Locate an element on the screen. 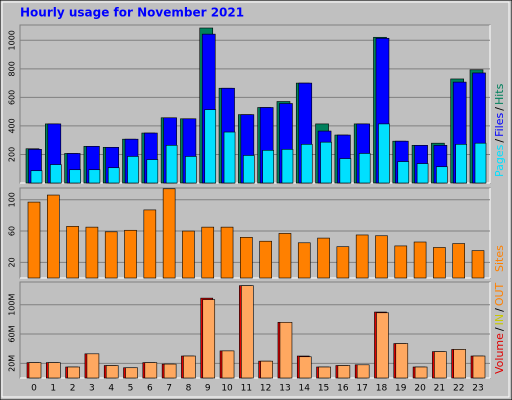 The width and height of the screenshot is (512, 400). y-tick-label: 20M is located at coordinates (12, 363).